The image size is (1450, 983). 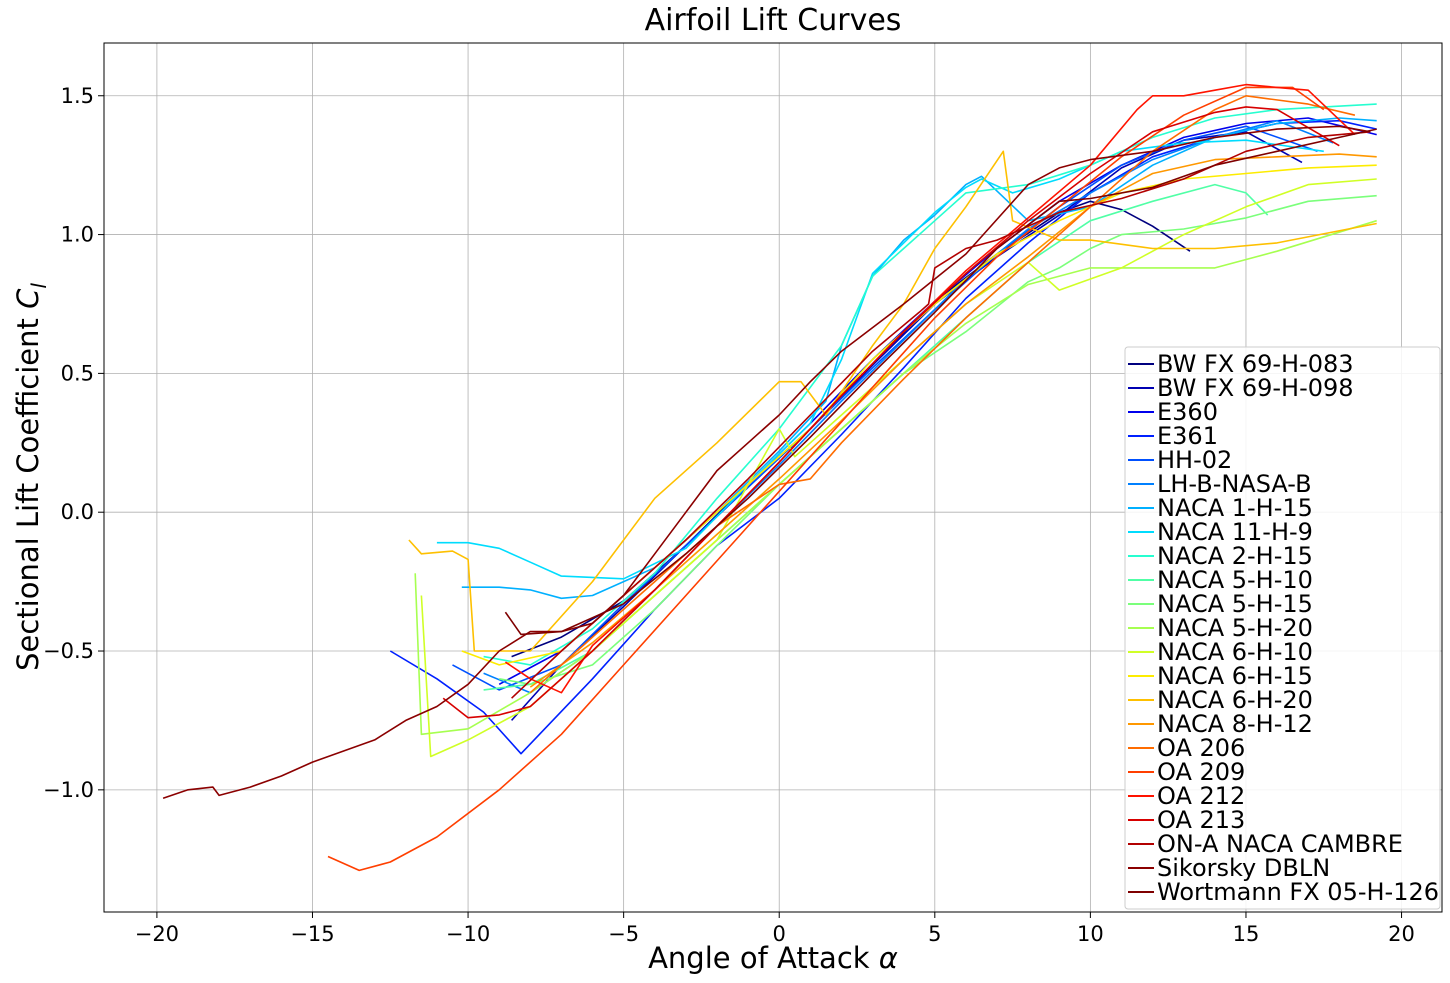 I want to click on legend-label: Wortmann FX 05-H-126, so click(x=1298, y=892).